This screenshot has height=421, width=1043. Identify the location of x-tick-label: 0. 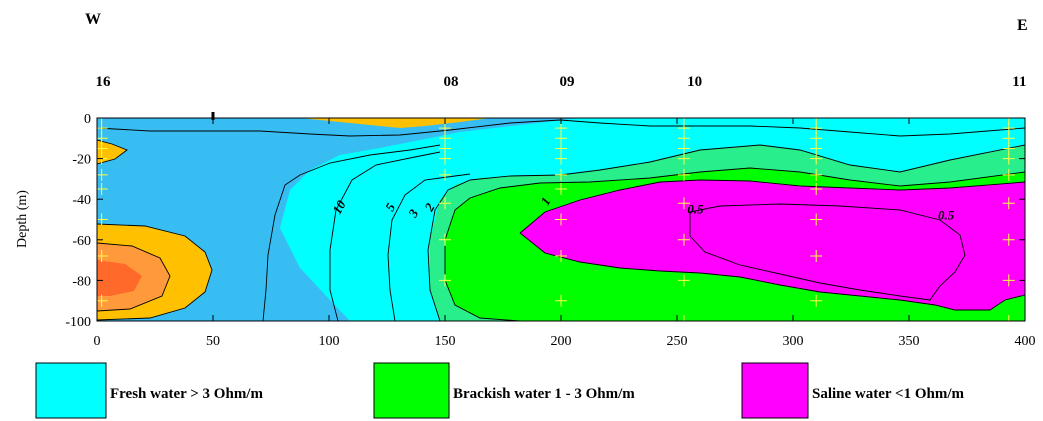
(97, 341).